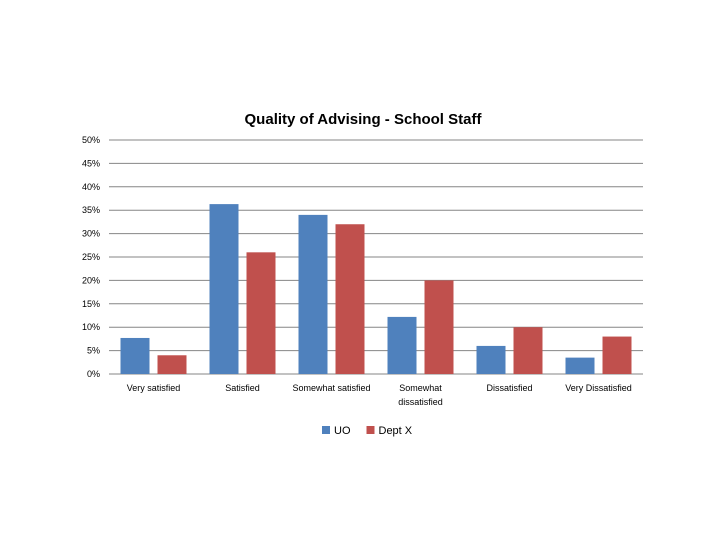 This screenshot has width=728, height=546. Describe the element at coordinates (91, 234) in the screenshot. I see `y-tick-label: 30%` at that location.